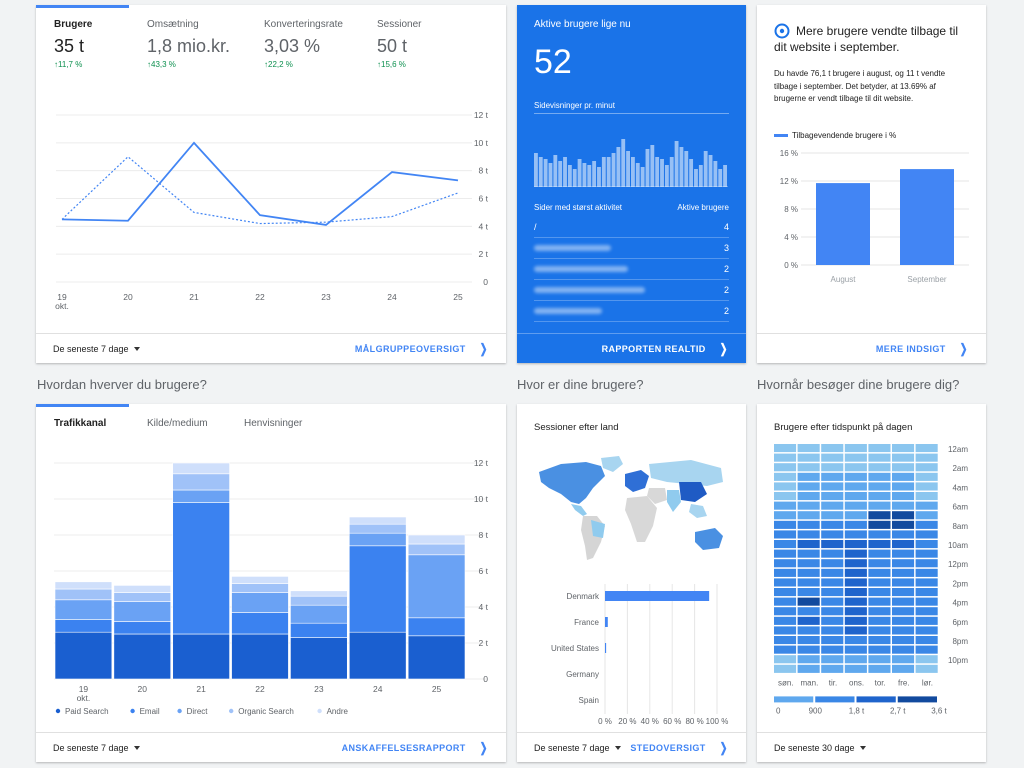 The width and height of the screenshot is (1024, 768). Describe the element at coordinates (726, 227) in the screenshot. I see `page-active-users: 4` at that location.